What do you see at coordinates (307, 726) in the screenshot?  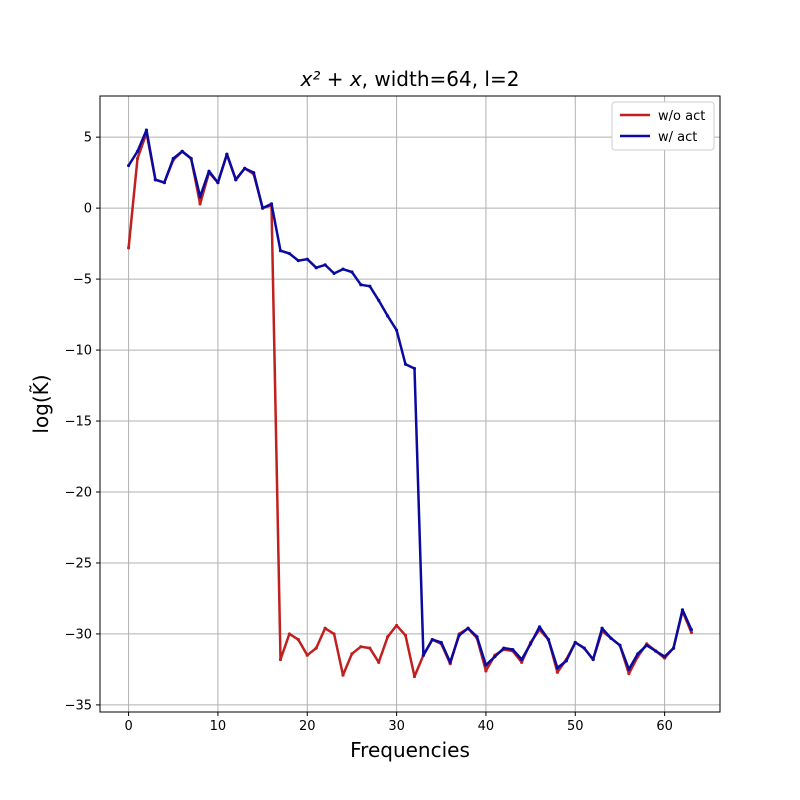 I see `x-tick-label: 20` at bounding box center [307, 726].